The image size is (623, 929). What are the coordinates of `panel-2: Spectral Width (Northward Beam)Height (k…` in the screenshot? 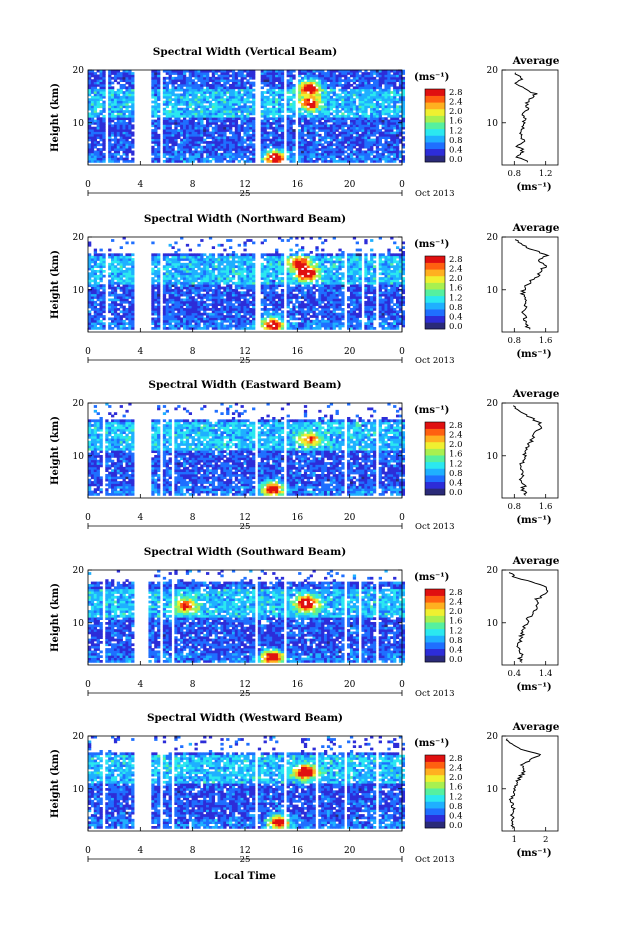 It's located at (305, 289).